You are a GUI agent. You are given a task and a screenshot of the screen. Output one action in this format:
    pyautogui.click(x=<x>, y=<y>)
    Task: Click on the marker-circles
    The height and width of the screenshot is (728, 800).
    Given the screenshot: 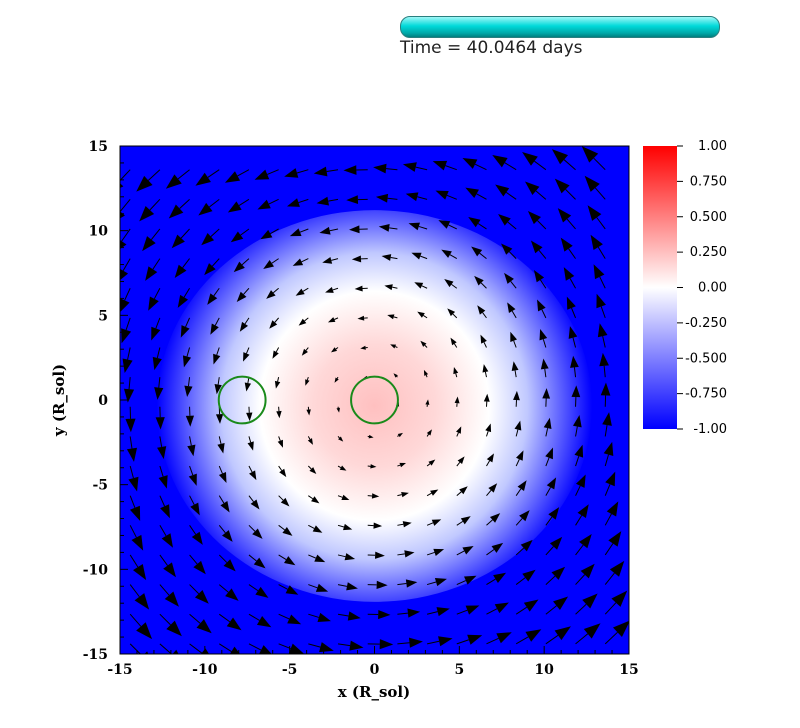 What is the action you would take?
    pyautogui.click(x=308, y=400)
    